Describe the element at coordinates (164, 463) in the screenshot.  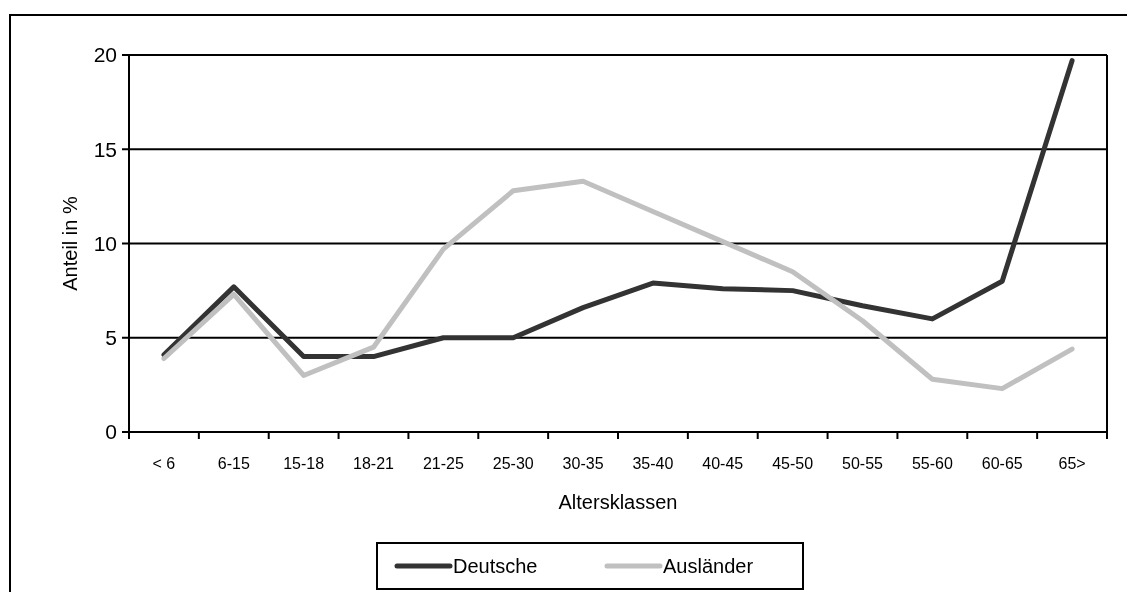
I see `x-tick-label: < 6` at that location.